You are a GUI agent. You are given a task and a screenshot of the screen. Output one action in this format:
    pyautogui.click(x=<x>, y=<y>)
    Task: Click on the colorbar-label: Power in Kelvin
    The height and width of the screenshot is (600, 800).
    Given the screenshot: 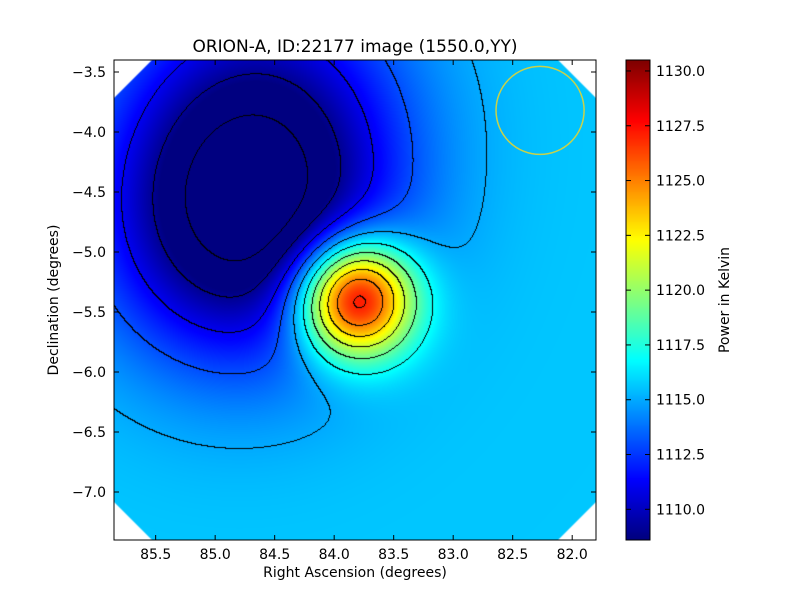 What is the action you would take?
    pyautogui.click(x=725, y=300)
    